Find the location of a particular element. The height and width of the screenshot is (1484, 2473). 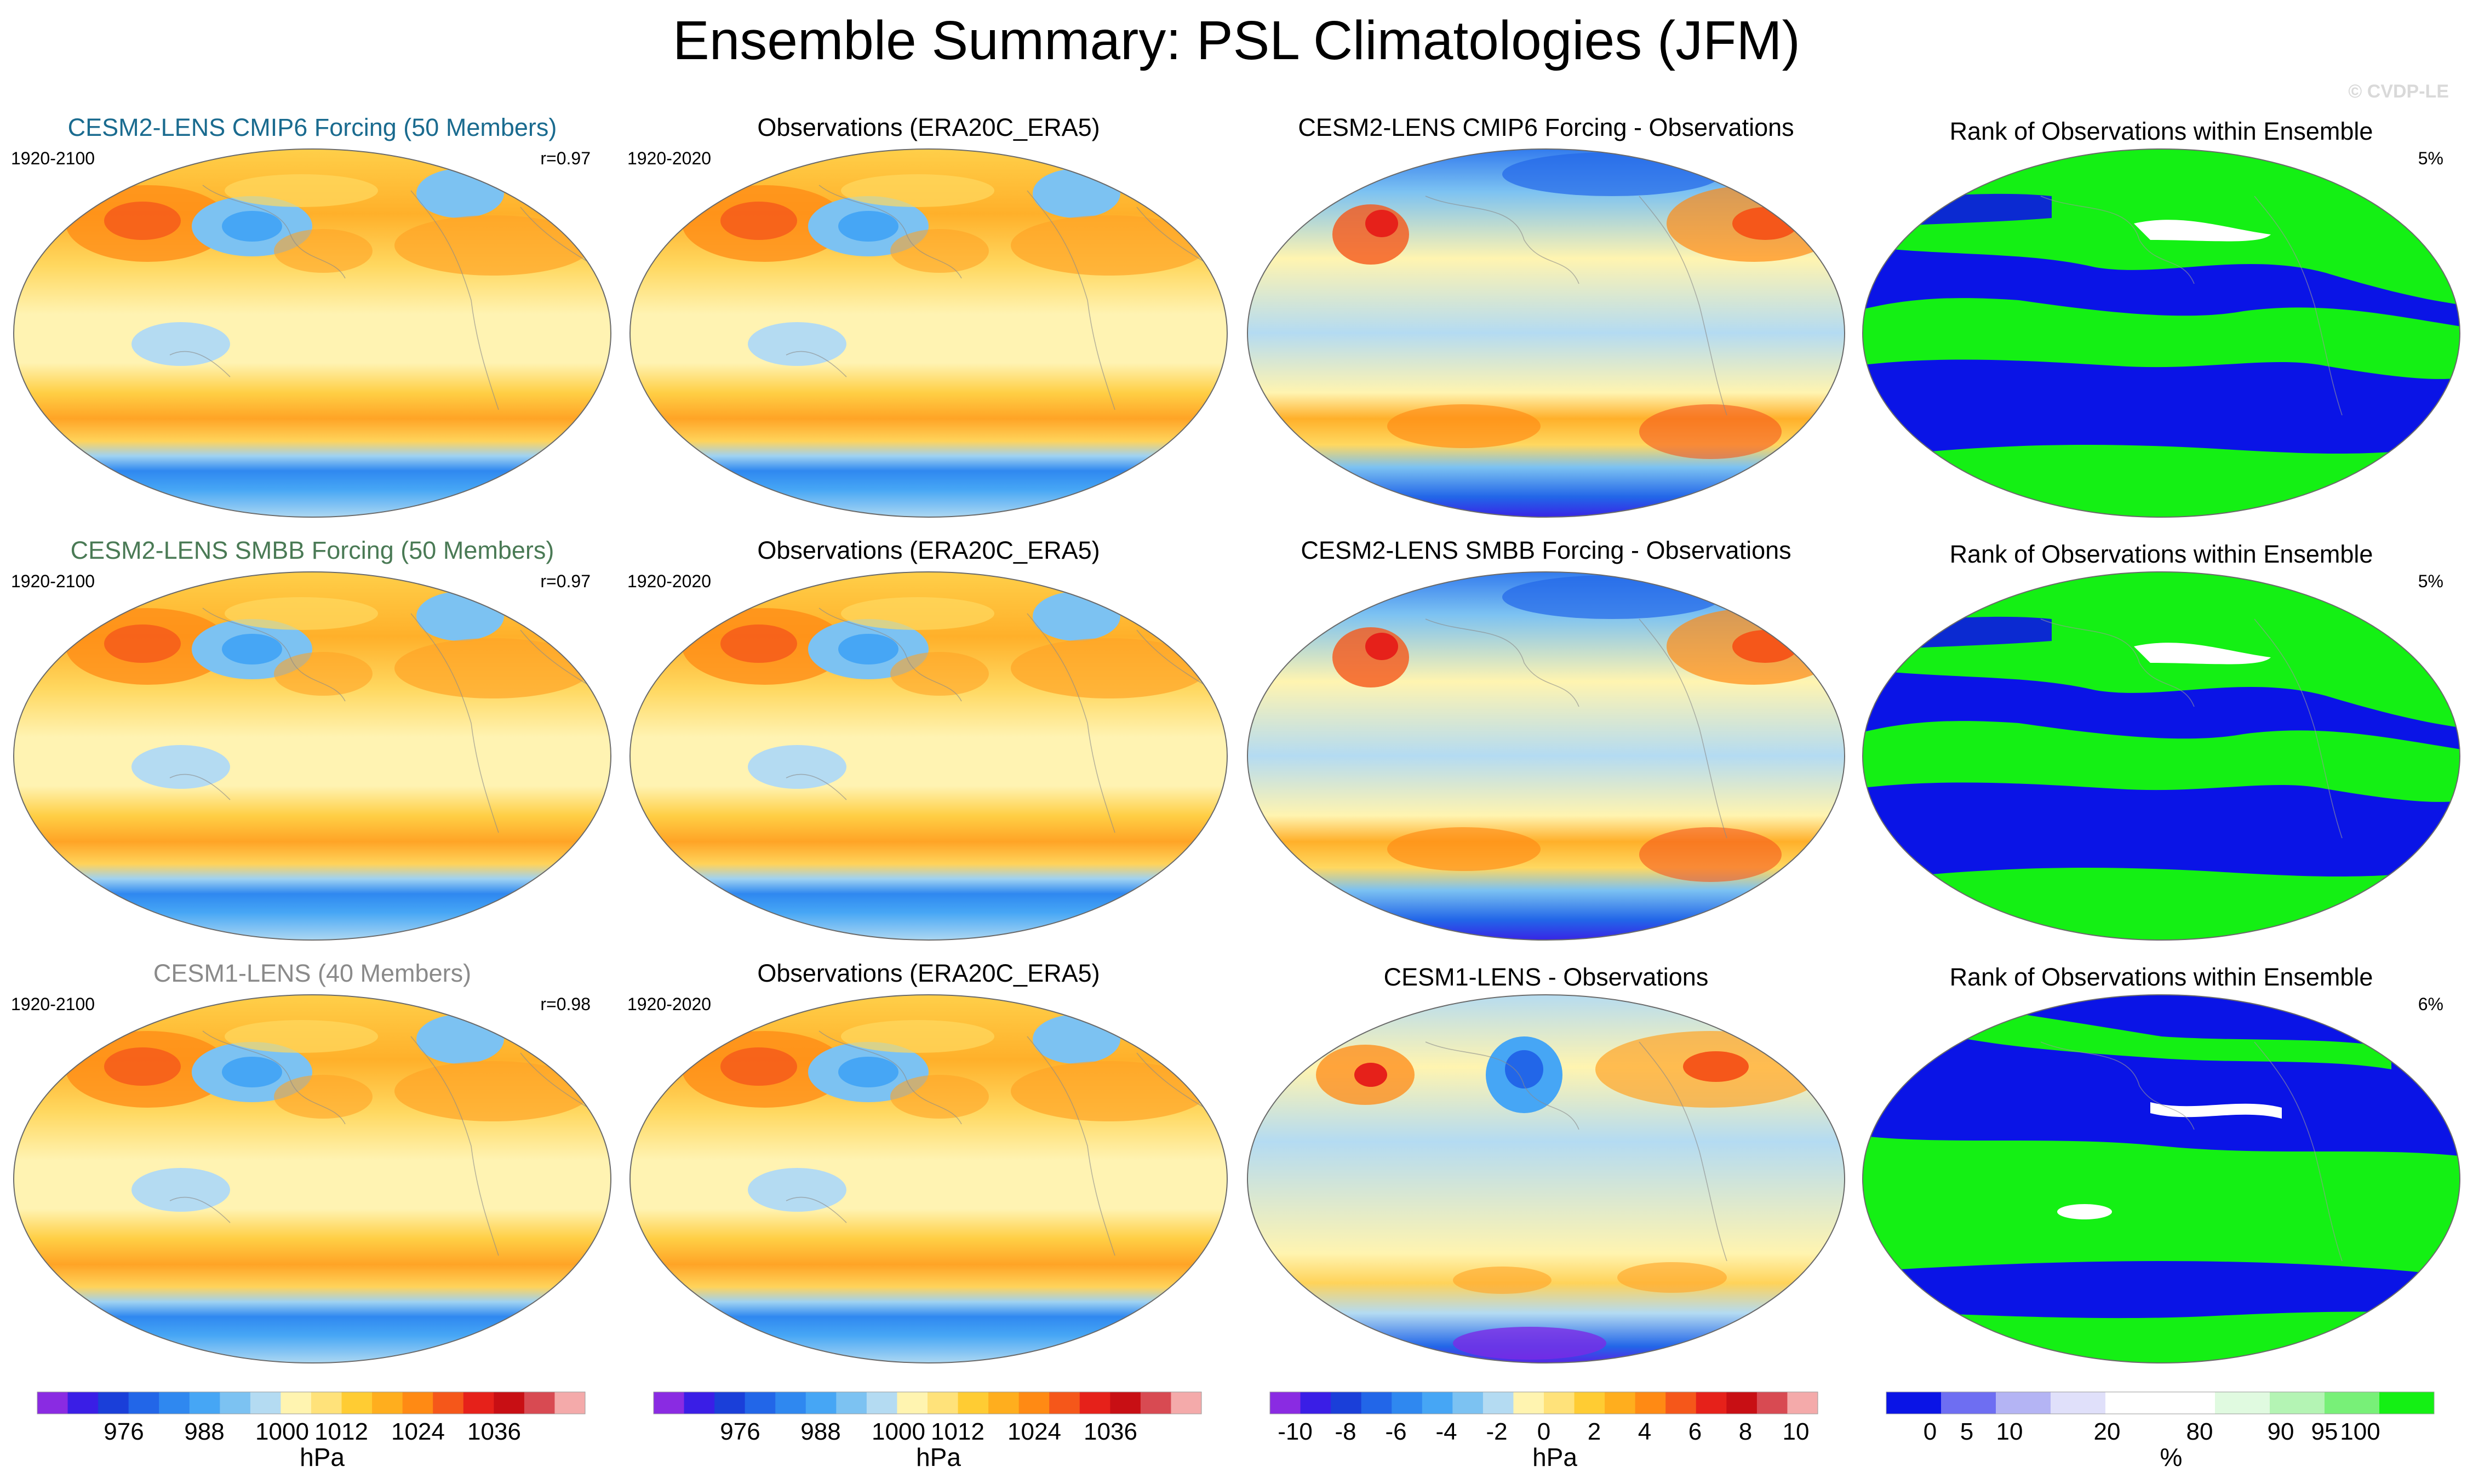

colorbar-tick-label: -6 is located at coordinates (1395, 1431).